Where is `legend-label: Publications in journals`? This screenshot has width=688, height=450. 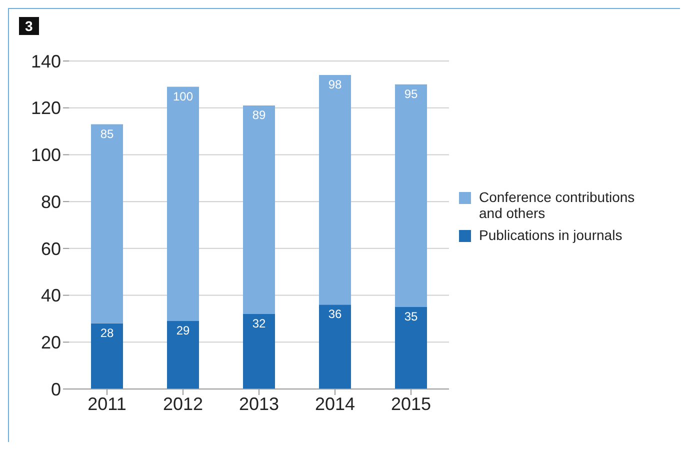 legend-label: Publications in journals is located at coordinates (550, 235).